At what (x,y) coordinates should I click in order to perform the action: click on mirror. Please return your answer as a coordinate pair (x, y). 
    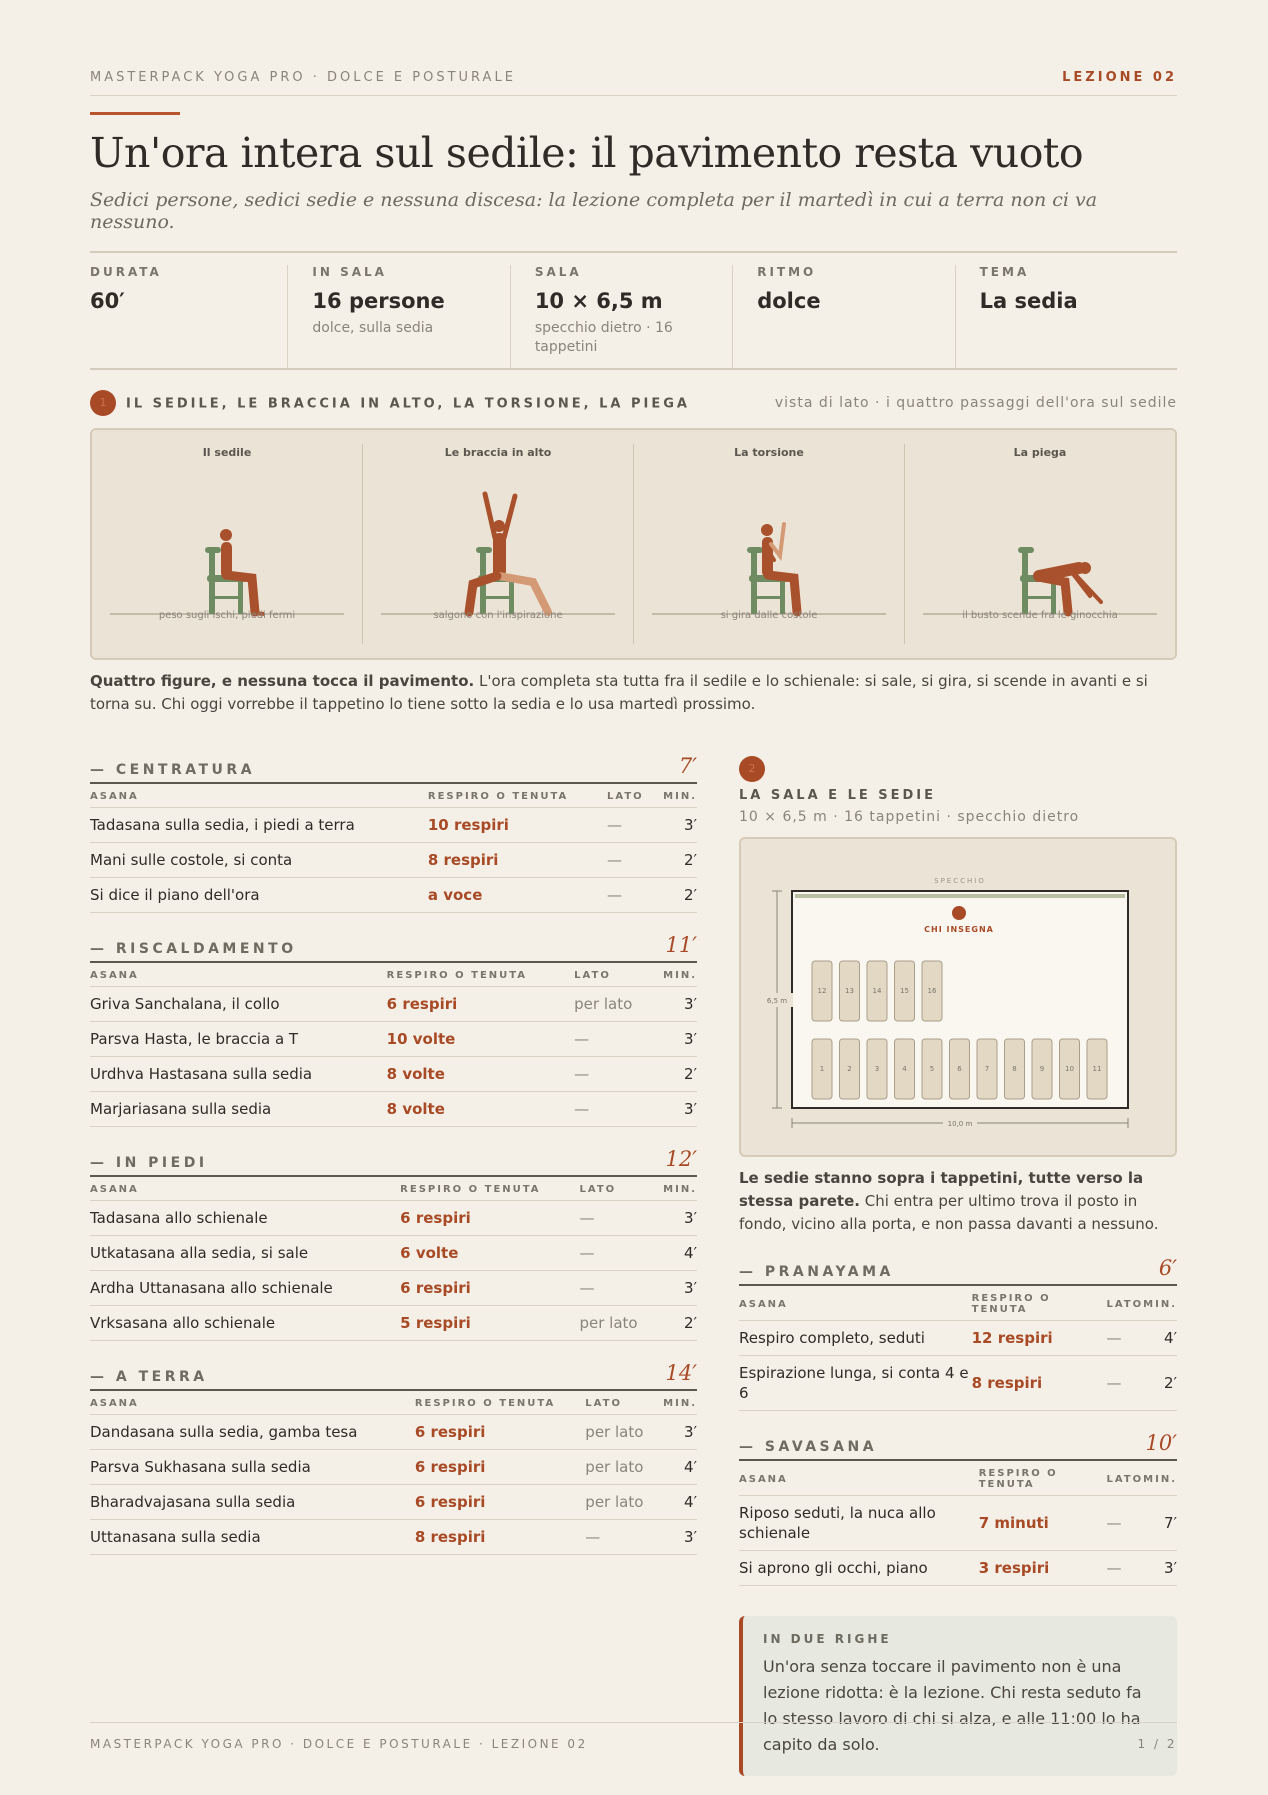
    Looking at the image, I should click on (960, 896).